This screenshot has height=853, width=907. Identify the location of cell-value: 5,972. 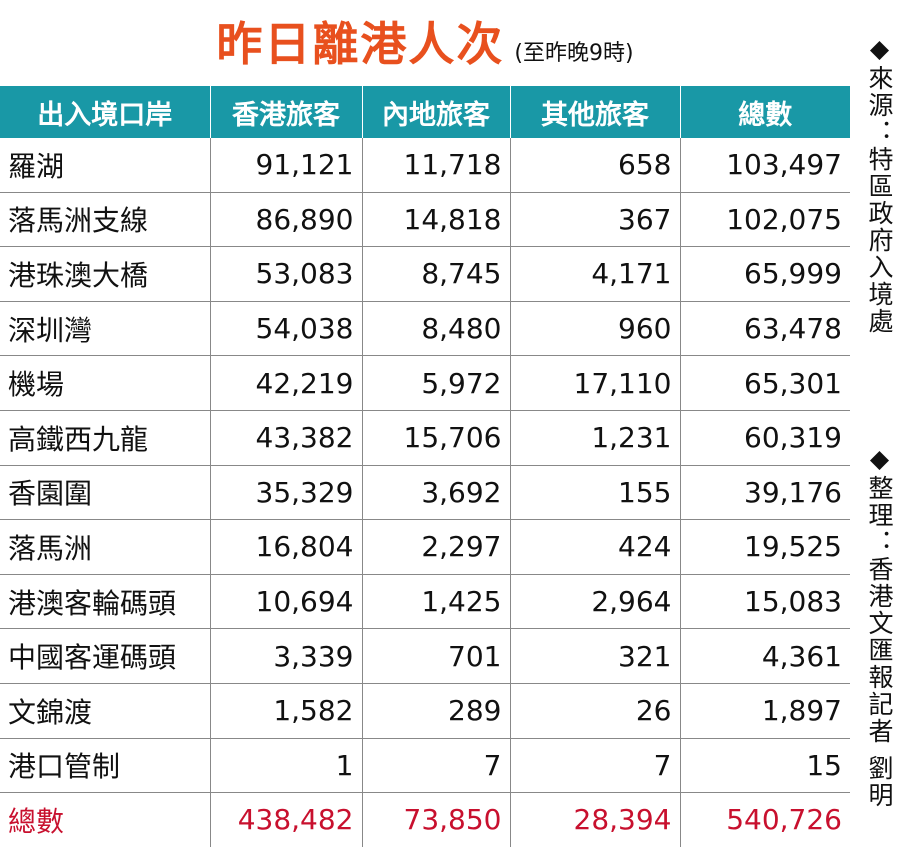
(435, 383).